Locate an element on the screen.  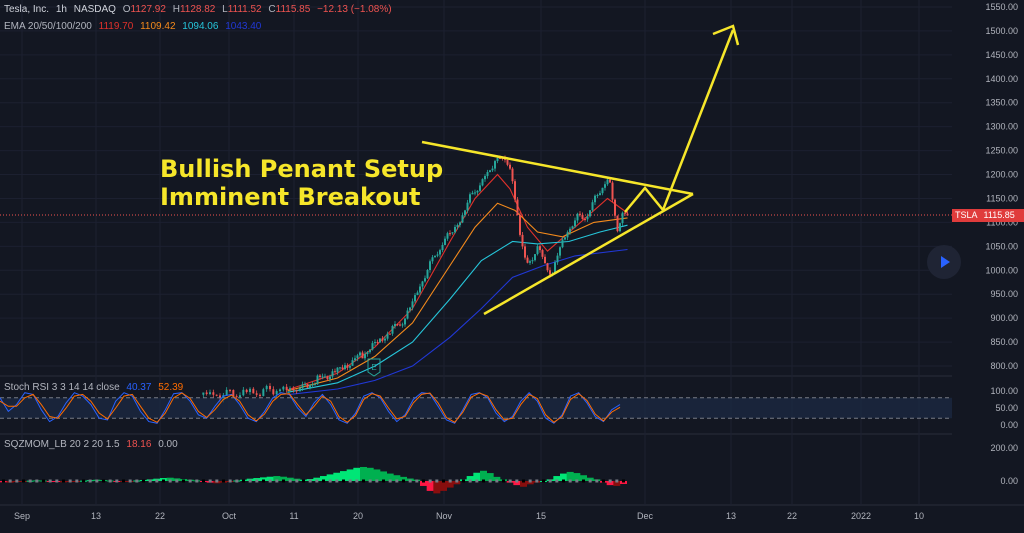
play-icon is located at coordinates (945, 262).